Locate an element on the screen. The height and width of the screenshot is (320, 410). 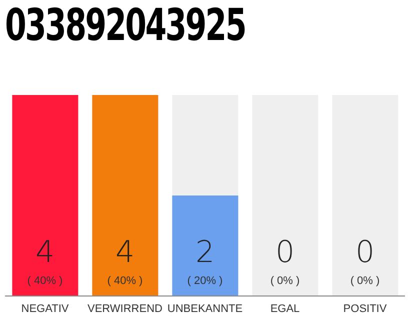
chart-title: 033892043925 is located at coordinates (125, 25).